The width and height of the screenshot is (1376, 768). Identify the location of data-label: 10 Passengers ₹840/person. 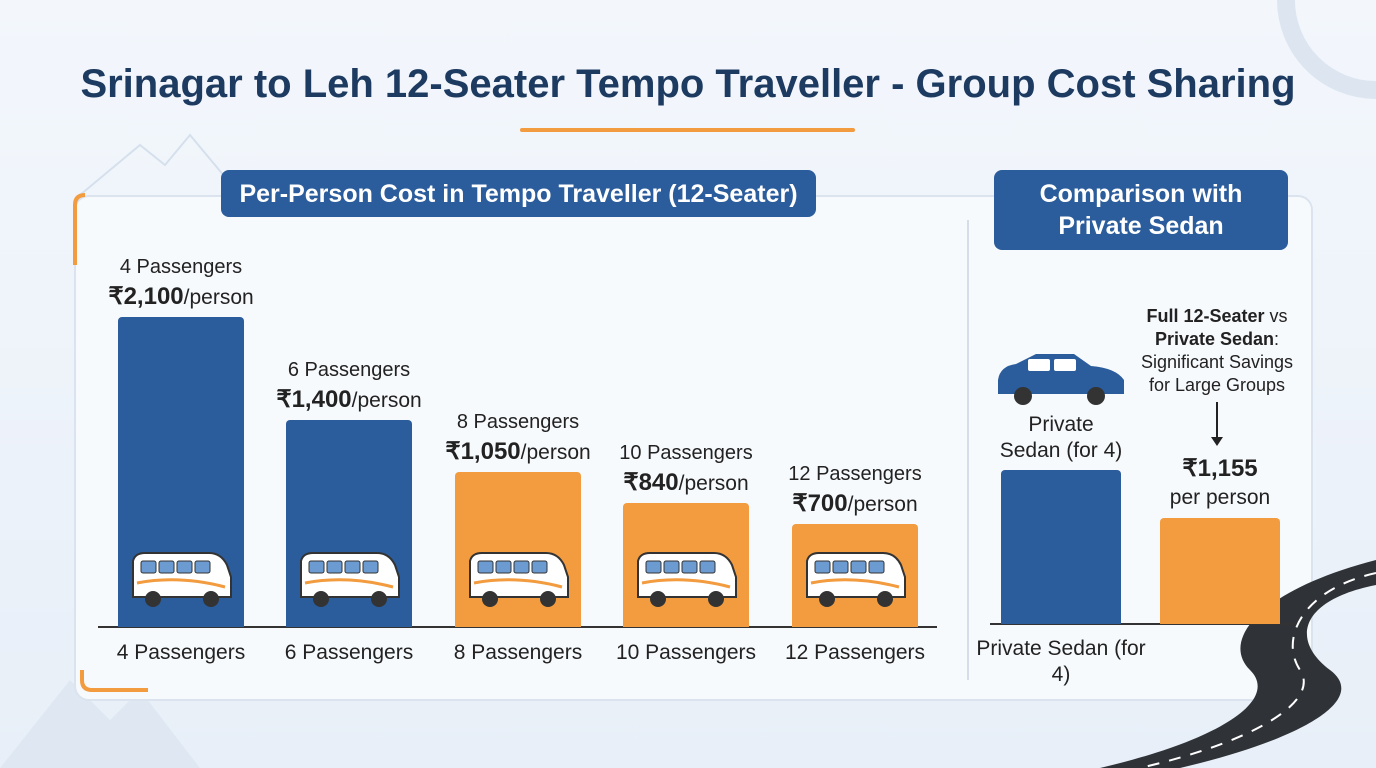
(686, 468).